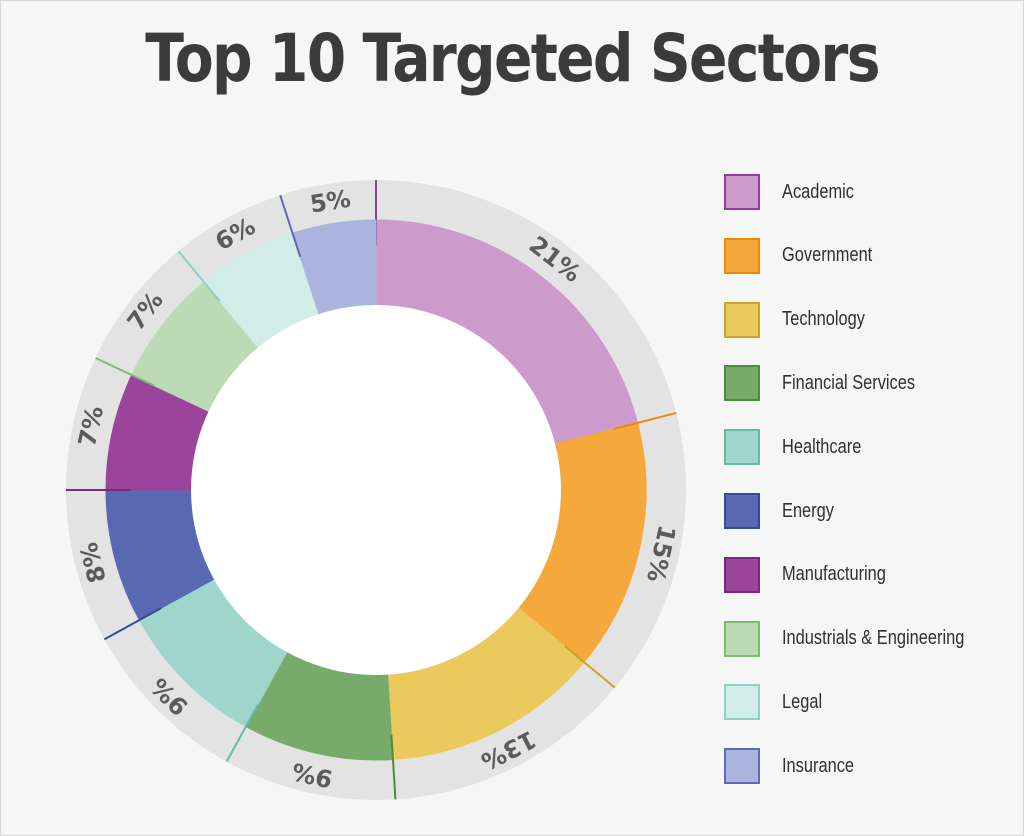 The width and height of the screenshot is (1024, 836). What do you see at coordinates (834, 574) in the screenshot?
I see `legend-label: Manufacturing` at bounding box center [834, 574].